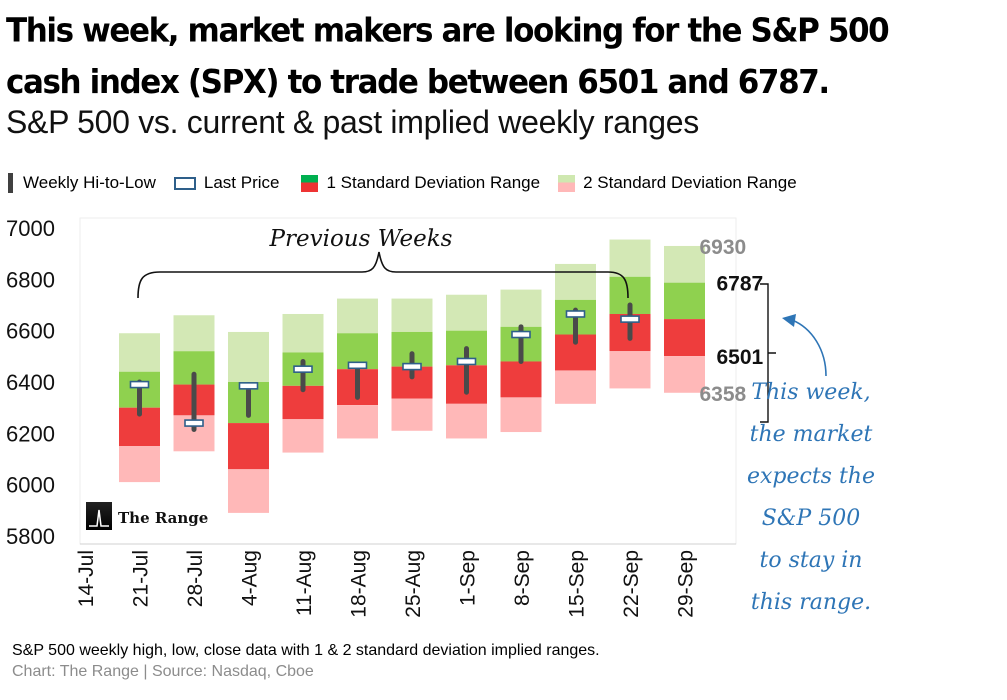  Describe the element at coordinates (740, 284) in the screenshot. I see `label-sd1-high: 6787` at that location.